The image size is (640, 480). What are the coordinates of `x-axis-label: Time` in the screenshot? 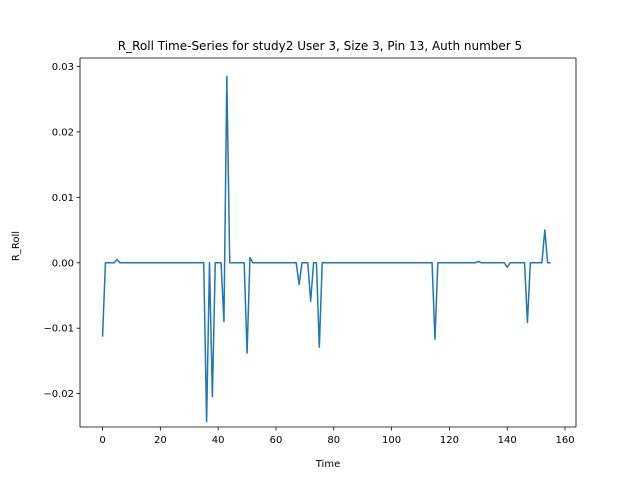 It's located at (327, 464).